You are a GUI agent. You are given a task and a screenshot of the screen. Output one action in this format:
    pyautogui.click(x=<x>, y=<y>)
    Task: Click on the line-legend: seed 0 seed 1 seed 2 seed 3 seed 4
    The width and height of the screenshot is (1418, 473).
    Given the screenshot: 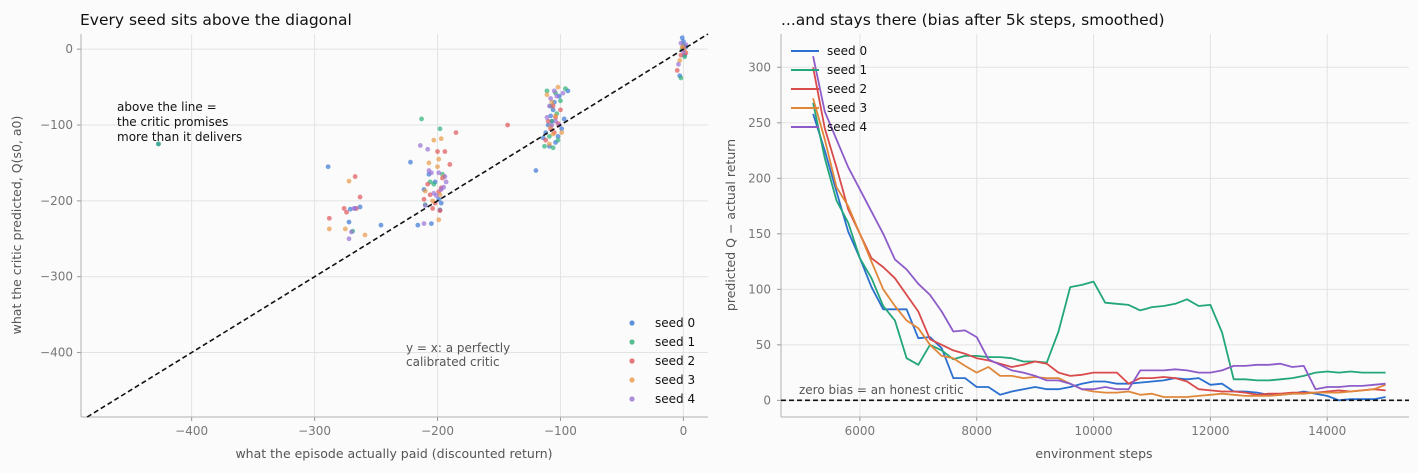 What is the action you would take?
    pyautogui.click(x=829, y=89)
    